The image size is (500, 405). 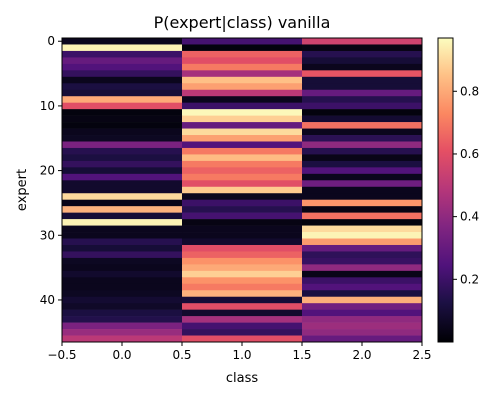 I want to click on colorbar-tick-label: 0.6, so click(x=469, y=154).